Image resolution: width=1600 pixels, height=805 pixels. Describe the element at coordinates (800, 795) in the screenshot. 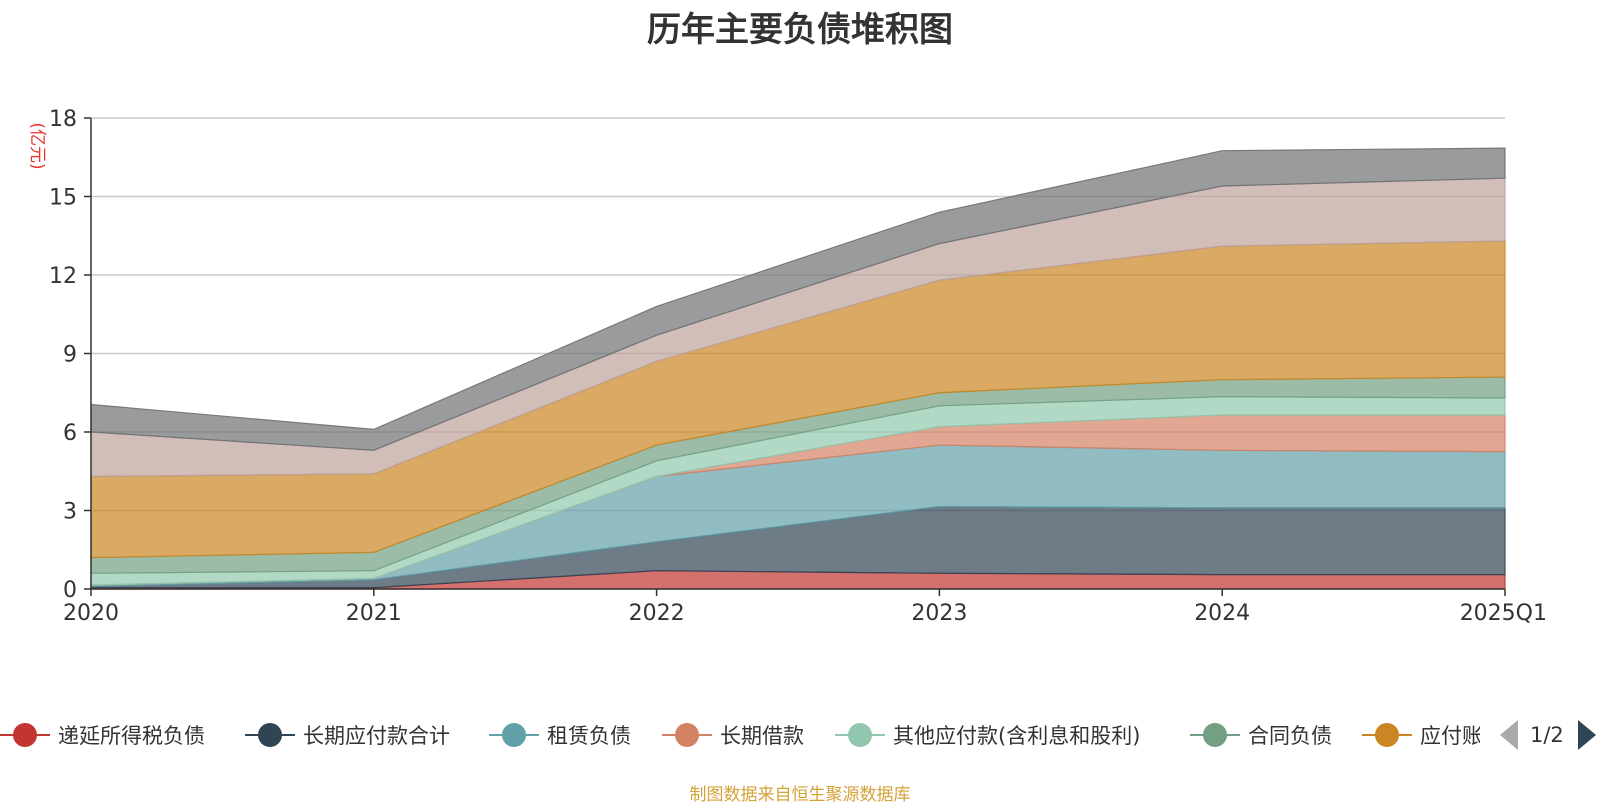

I see `source-note: 制图数据来自恒生聚源数据库` at that location.